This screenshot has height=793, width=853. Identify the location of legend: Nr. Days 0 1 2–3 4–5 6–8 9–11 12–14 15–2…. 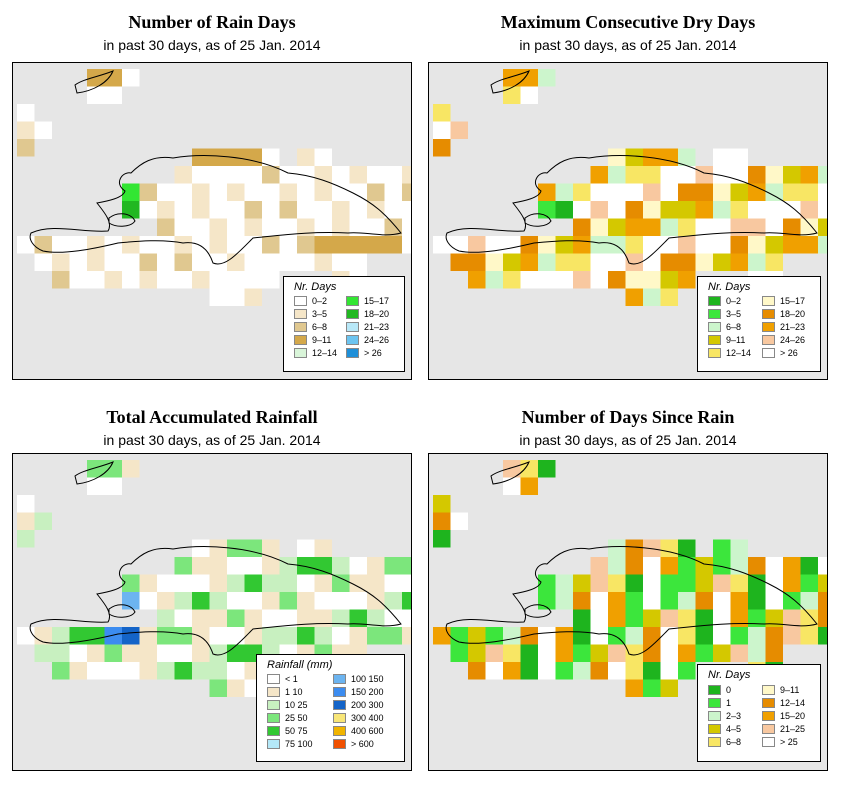
(759, 713).